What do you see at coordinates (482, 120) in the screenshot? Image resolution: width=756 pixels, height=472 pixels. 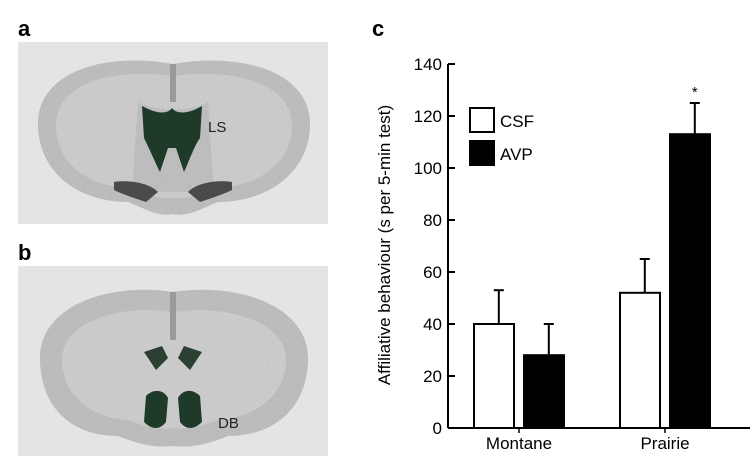 I see `legend-swatch-csf` at bounding box center [482, 120].